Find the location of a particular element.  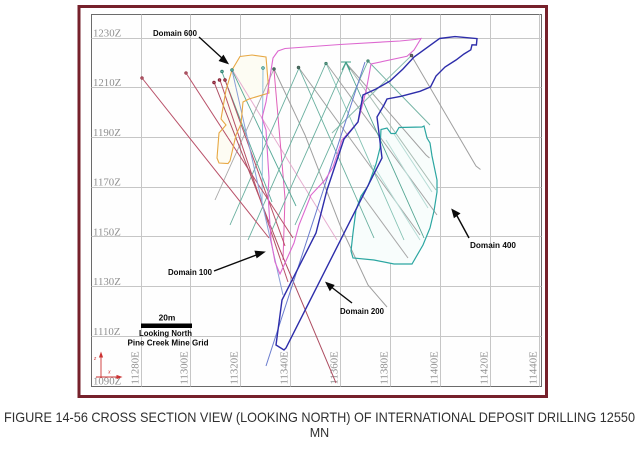

svg-text: 11320E is located at coordinates (235, 368).